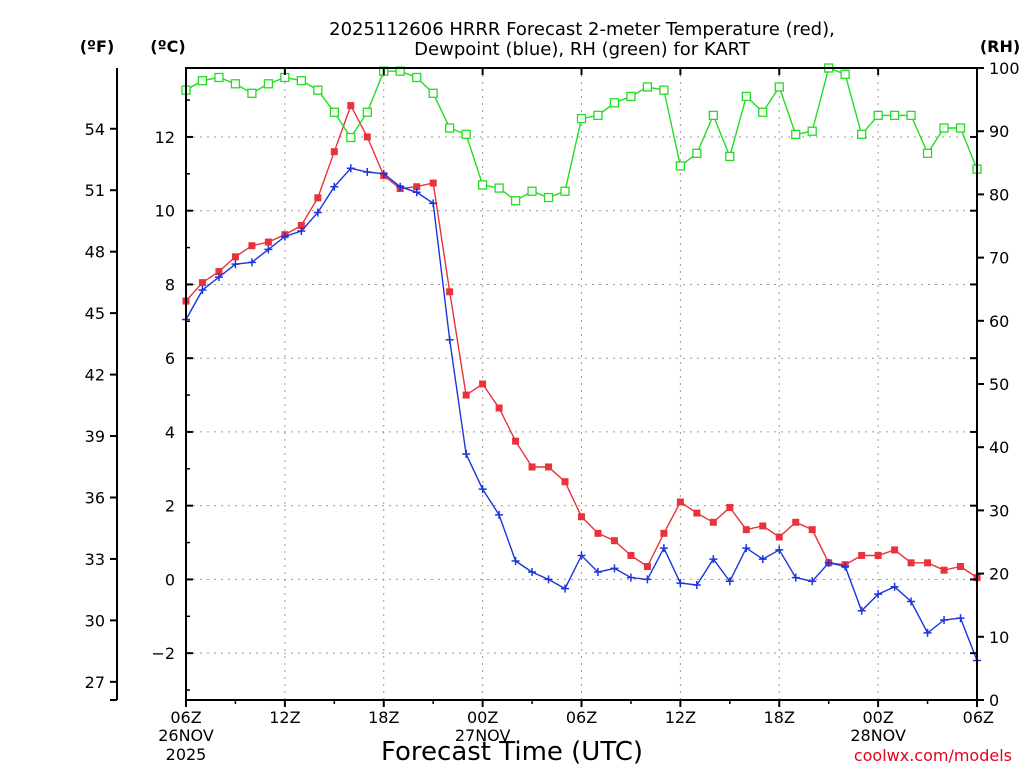 Image resolution: width=1024 pixels, height=768 pixels. Describe the element at coordinates (163, 653) in the screenshot. I see `celsius-tick-label: −2` at that location.